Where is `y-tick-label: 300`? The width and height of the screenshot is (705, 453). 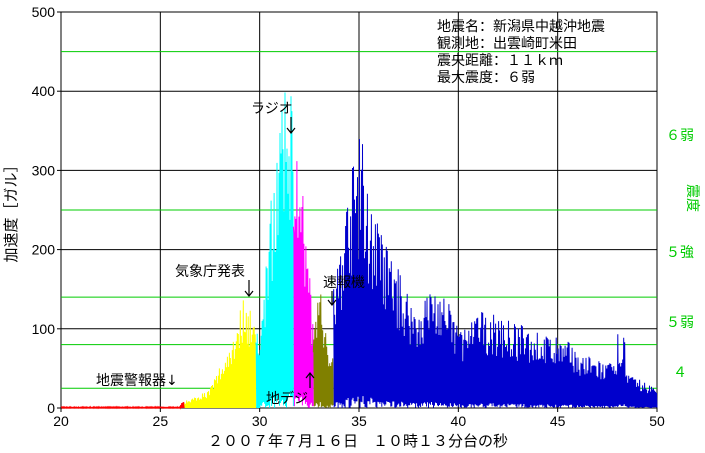
y-tick-label: 300 is located at coordinates (44, 170).